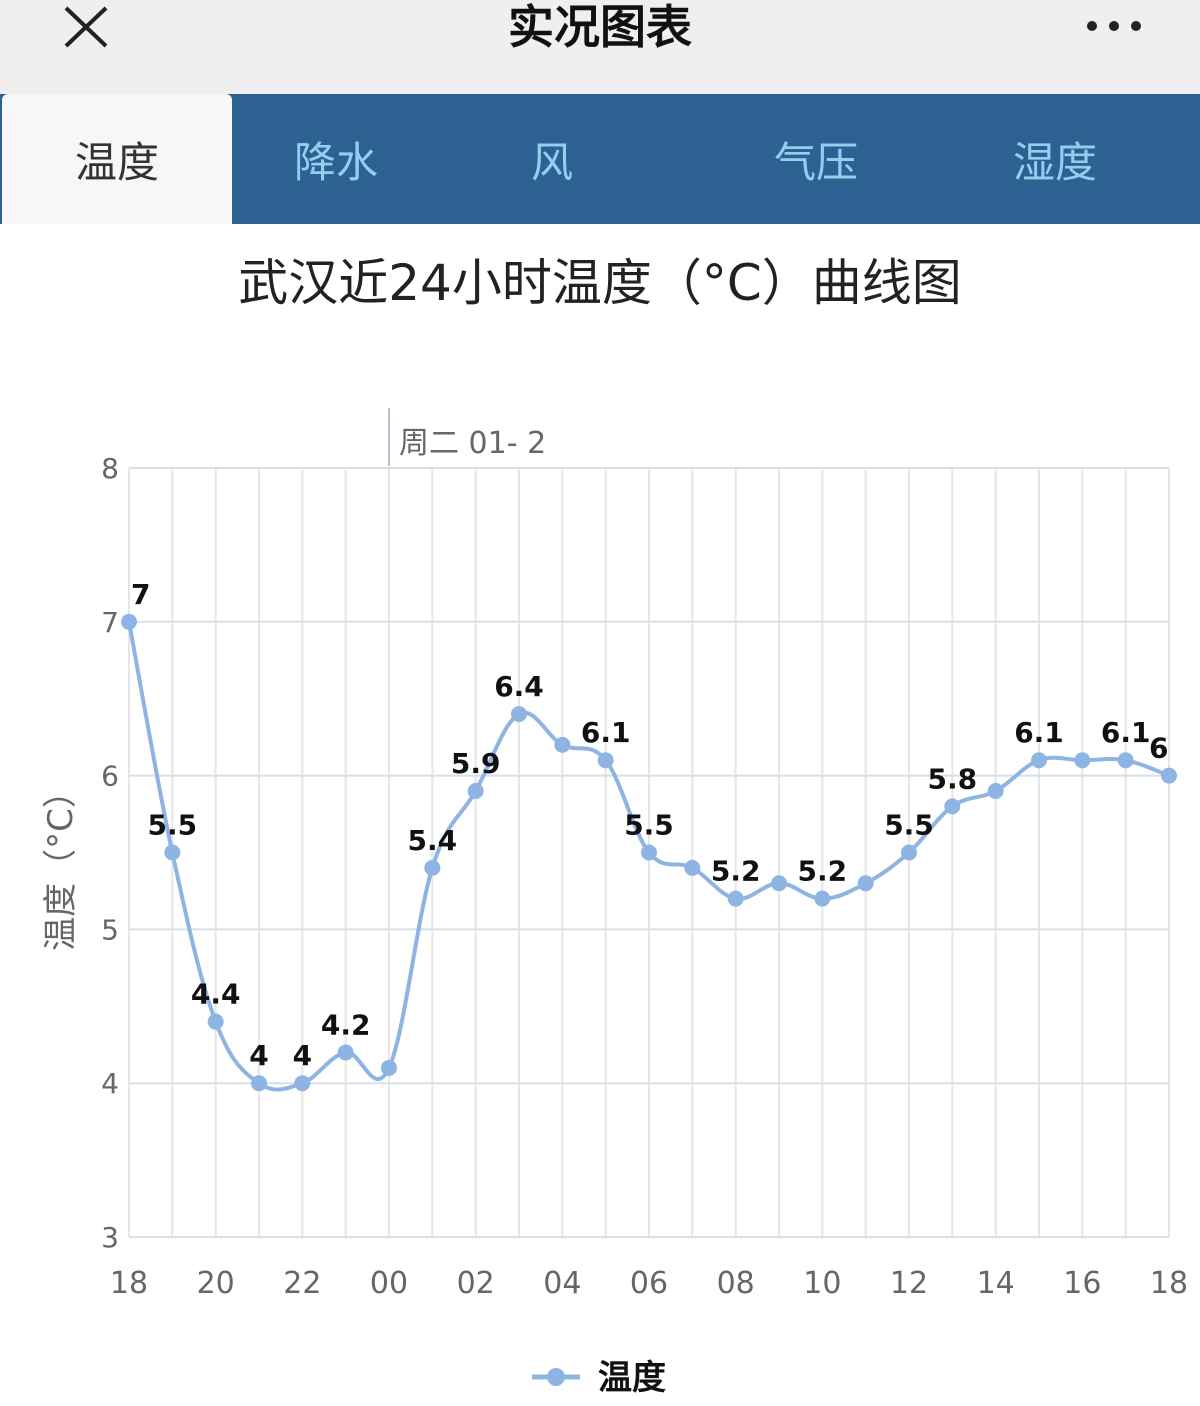 Image resolution: width=1200 pixels, height=1406 pixels. Describe the element at coordinates (216, 994) in the screenshot. I see `data-label: 4.4` at that location.